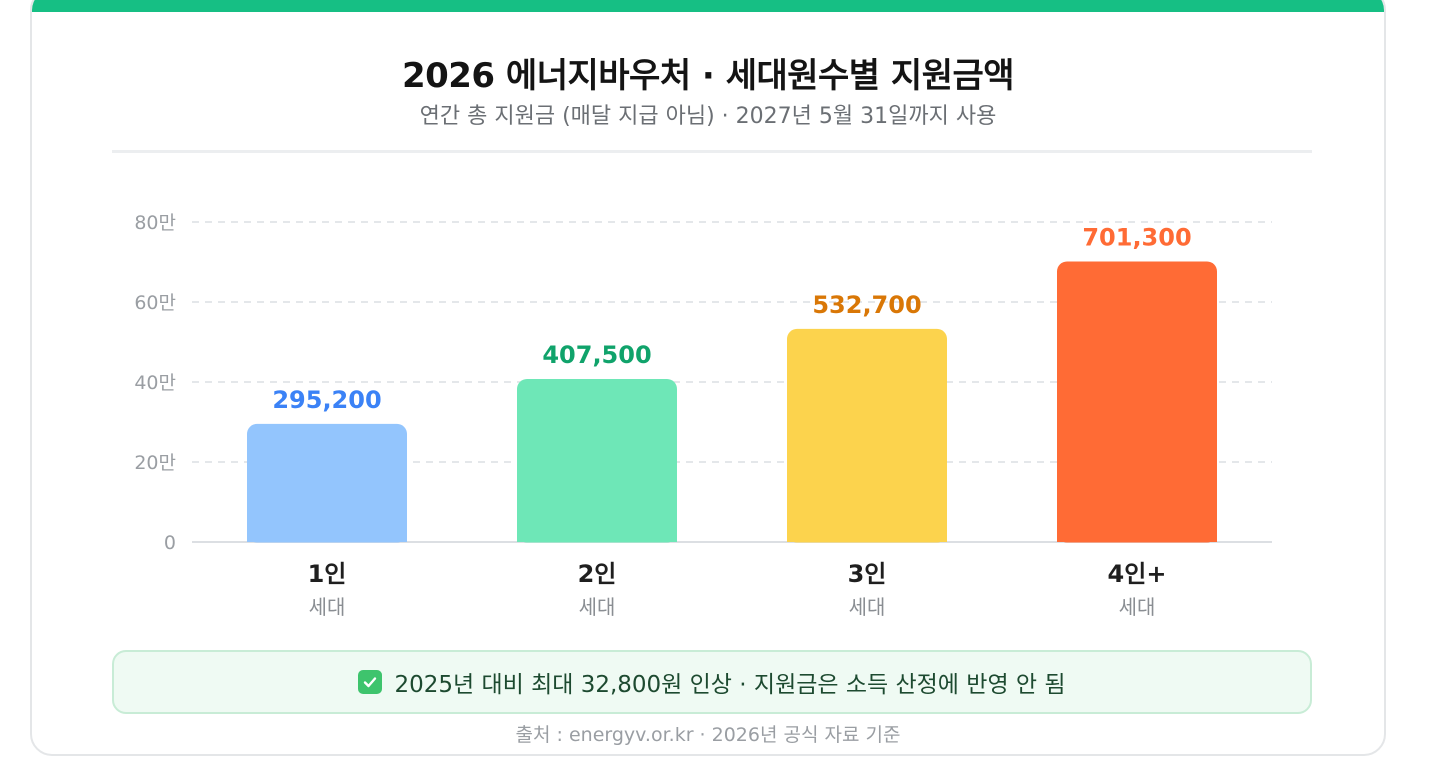 This screenshot has width=1440, height=780. Describe the element at coordinates (1136, 237) in the screenshot. I see `data-label: 701,300` at that location.